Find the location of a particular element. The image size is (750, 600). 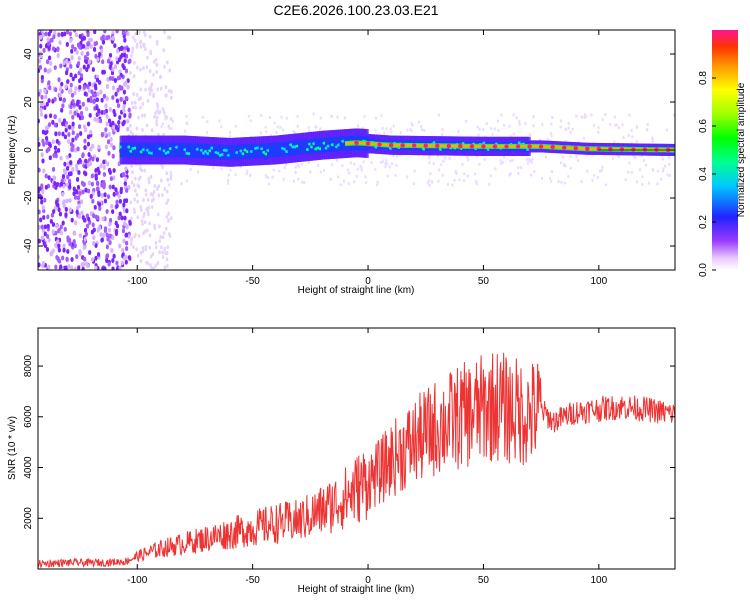

colorbar-label: Normalized spectral amplitude is located at coordinates (741, 149).